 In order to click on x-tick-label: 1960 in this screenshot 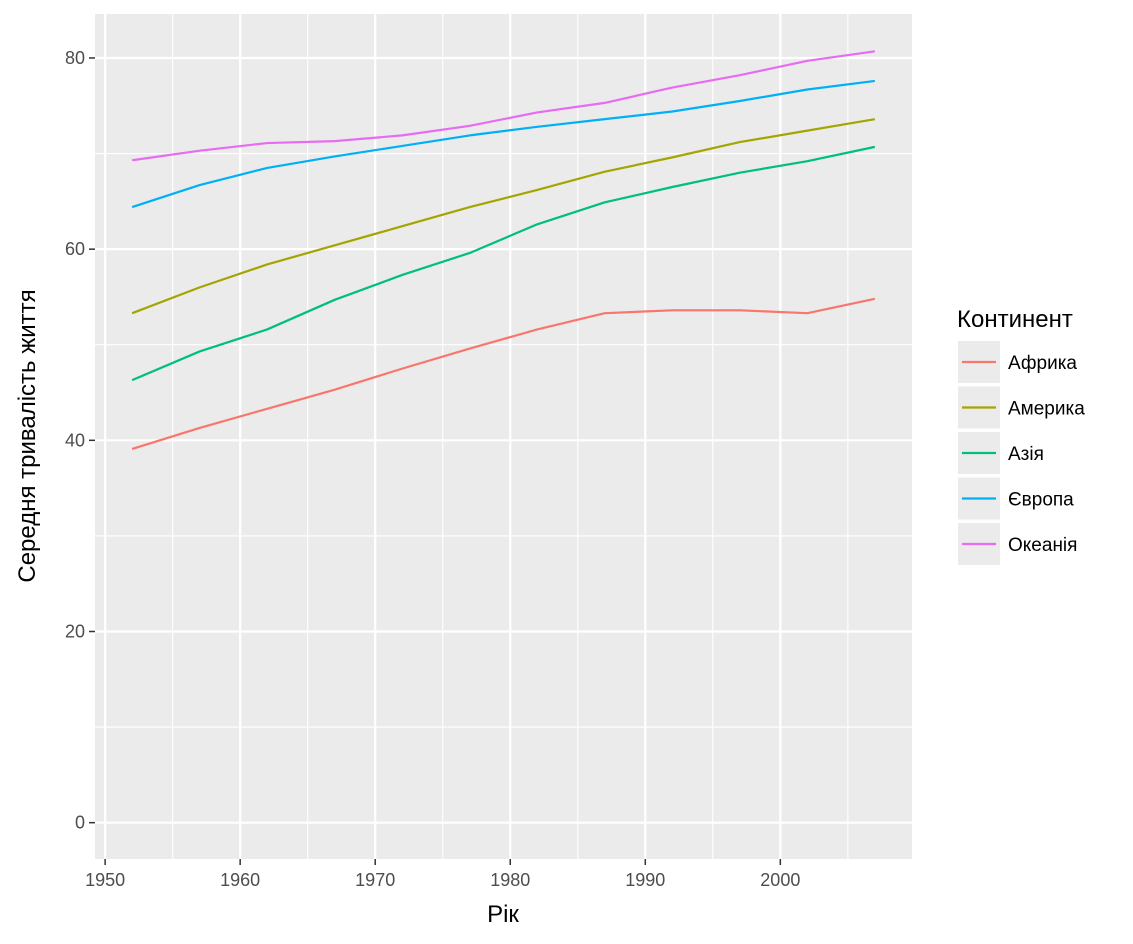, I will do `click(240, 880)`.